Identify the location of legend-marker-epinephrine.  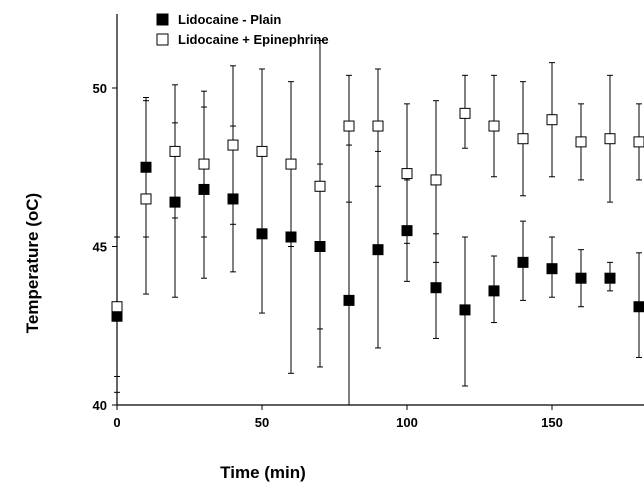
(162, 39).